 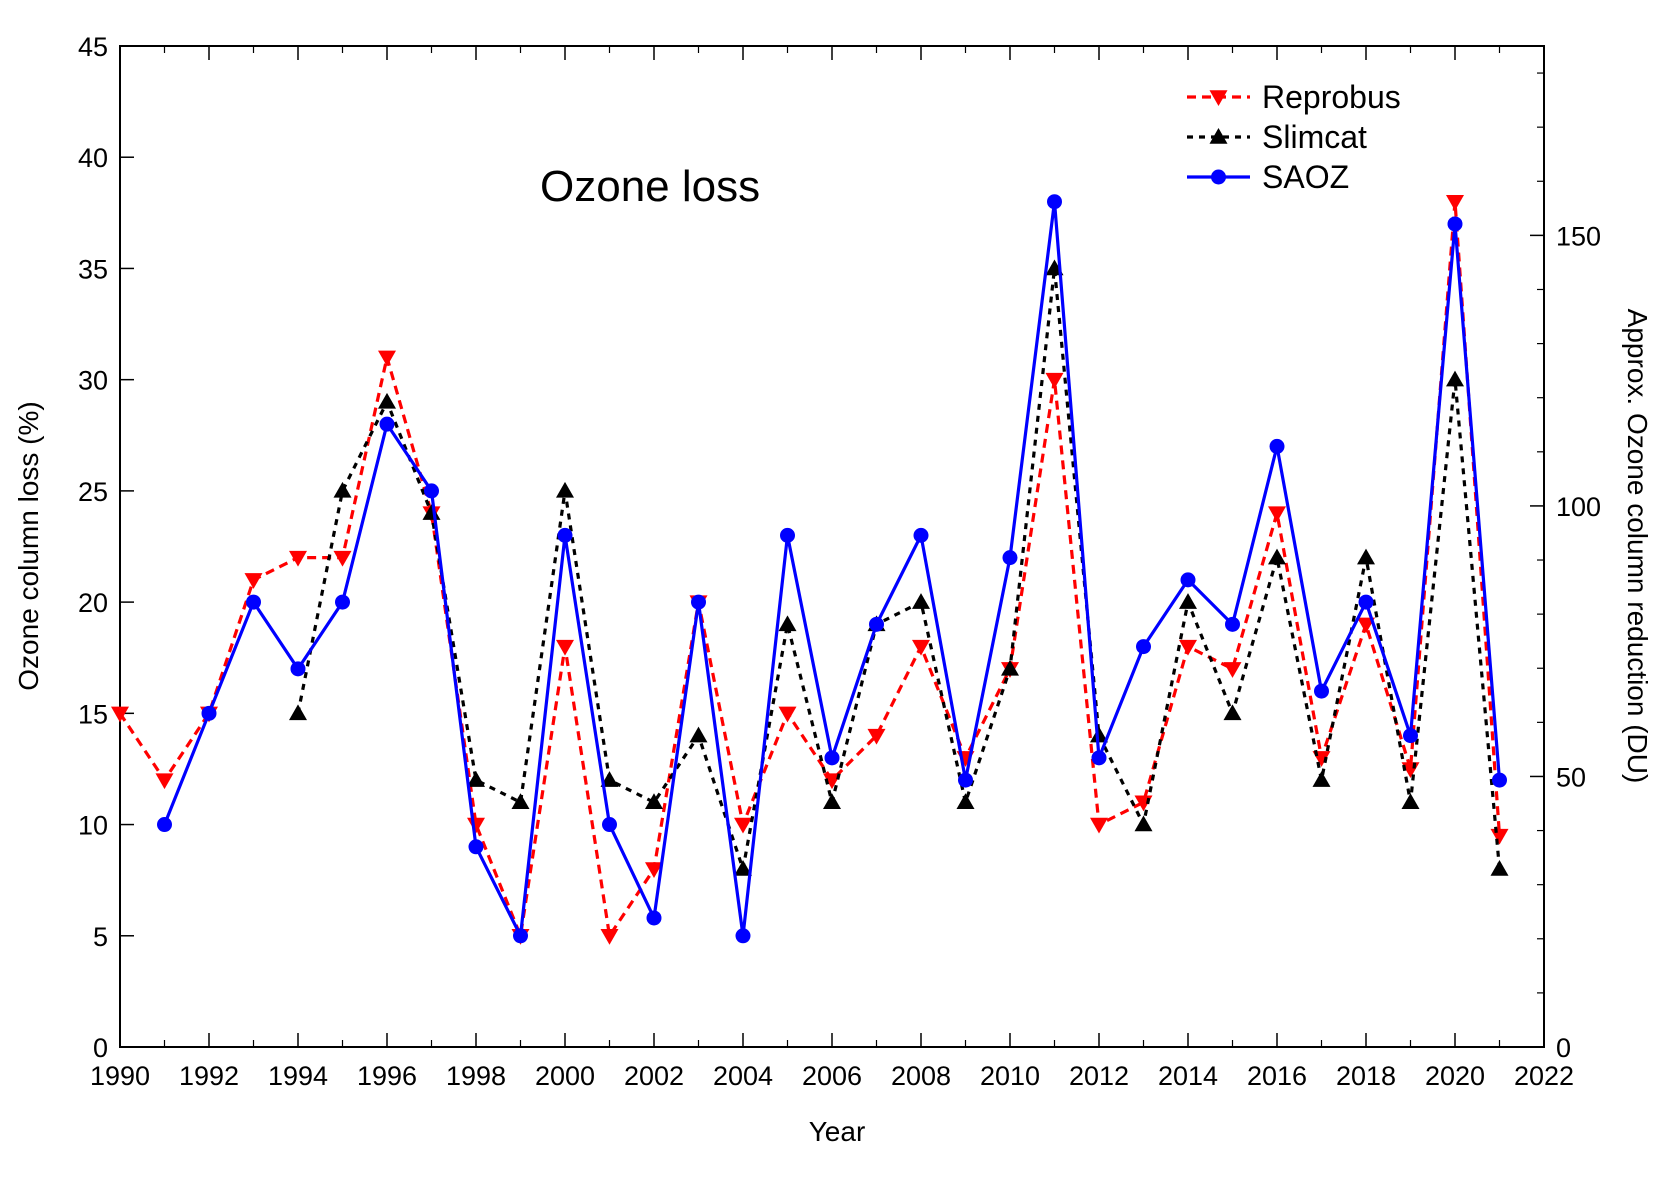 I want to click on x-axis-title: Year, so click(x=837, y=1131).